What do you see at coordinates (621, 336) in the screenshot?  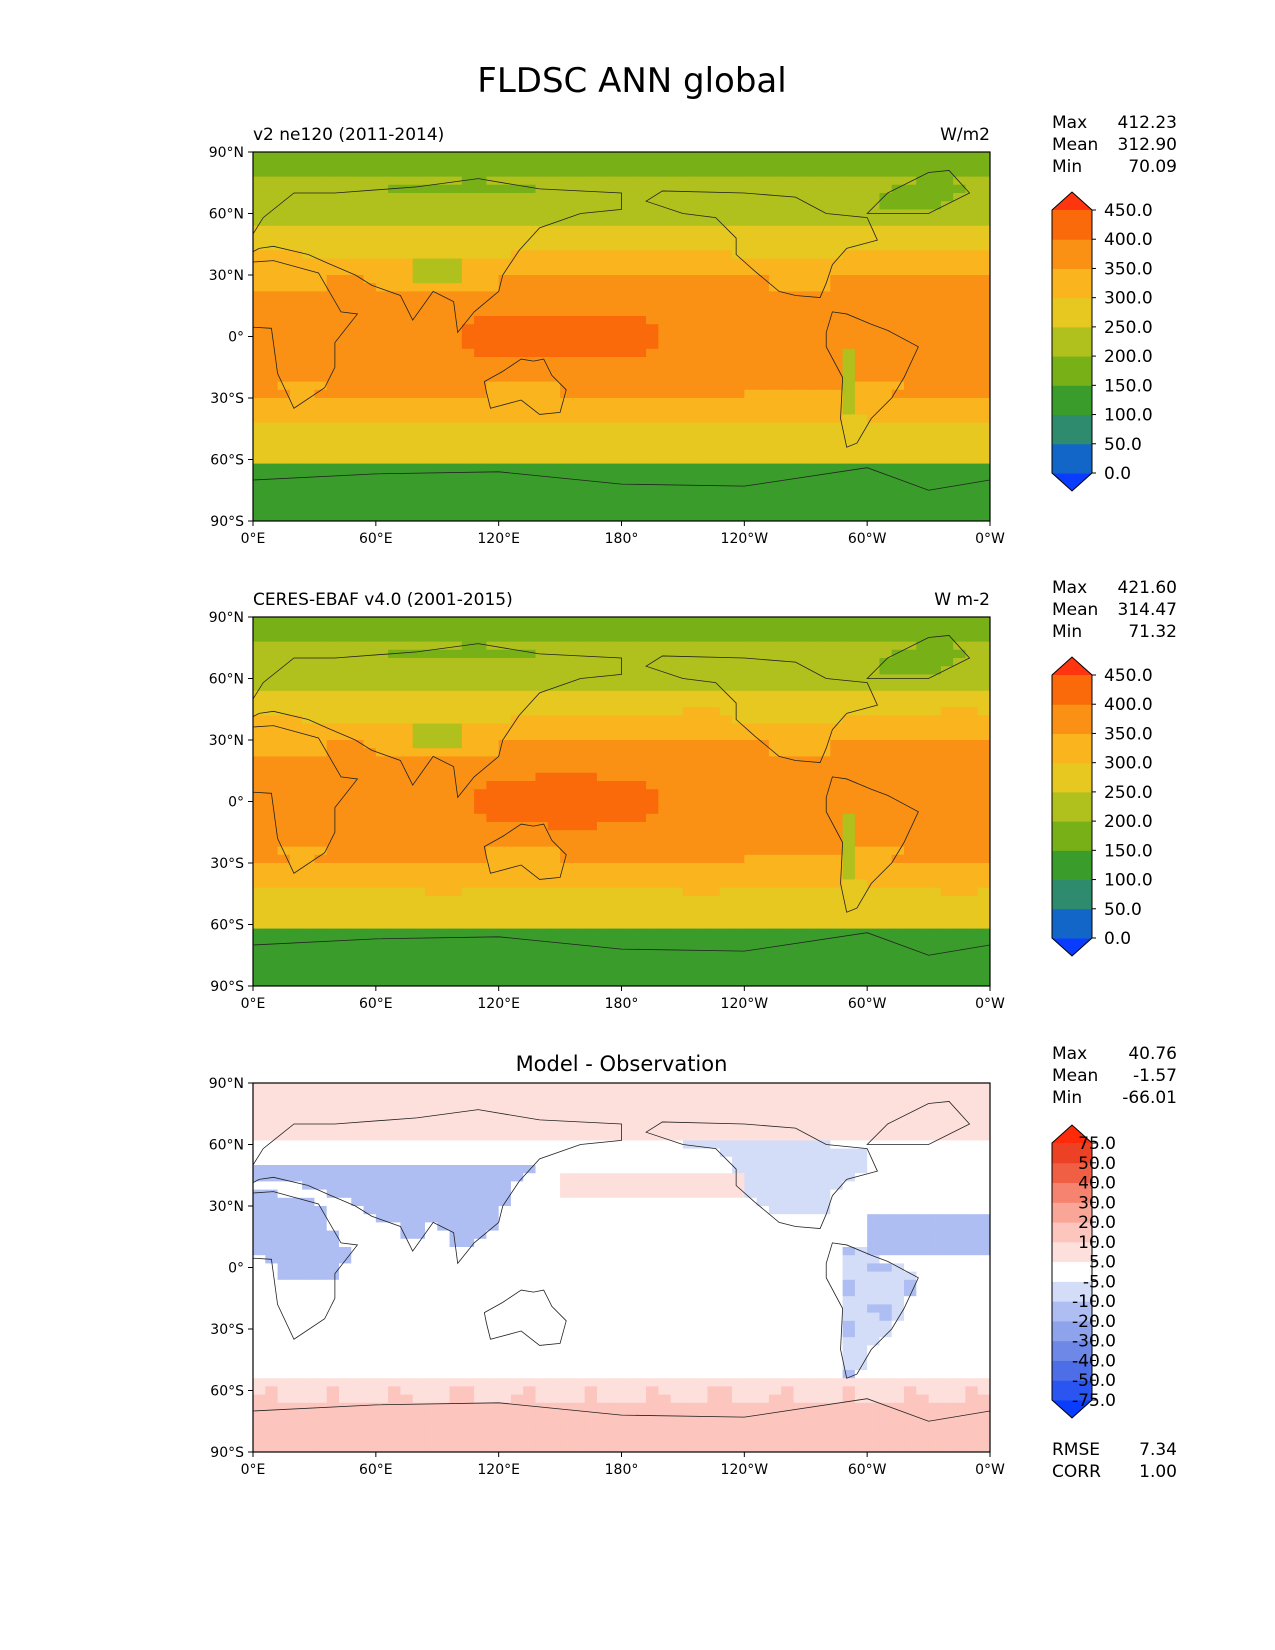 I see `field-cells` at bounding box center [621, 336].